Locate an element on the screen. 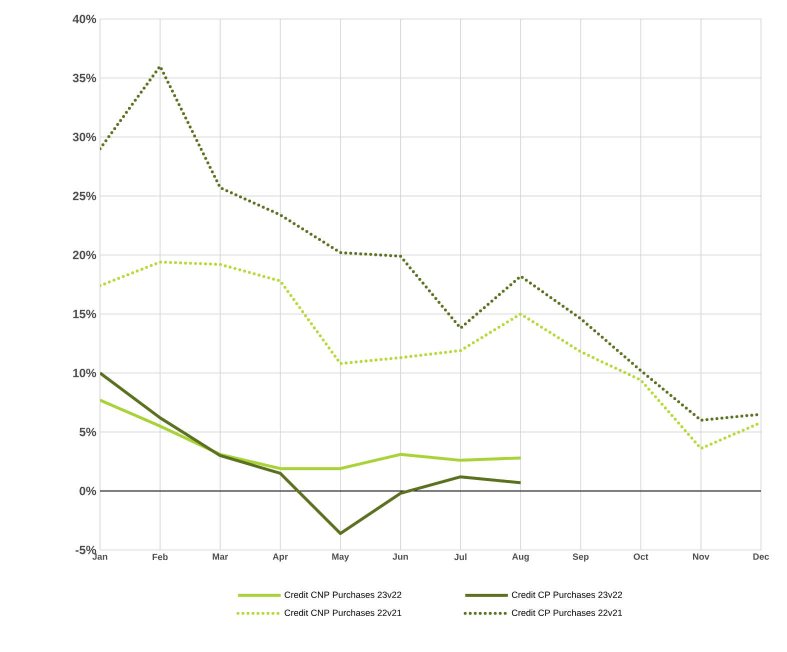 The image size is (787, 652). x-tick-label: Oct is located at coordinates (641, 557).